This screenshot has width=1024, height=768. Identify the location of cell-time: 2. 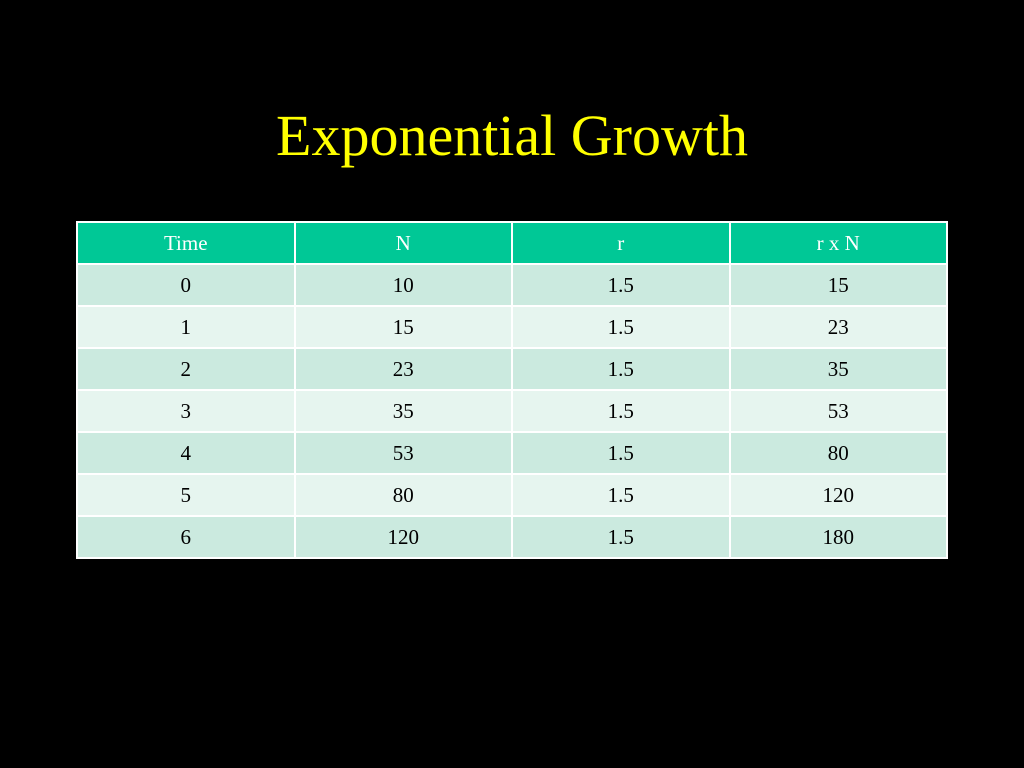
(186, 369).